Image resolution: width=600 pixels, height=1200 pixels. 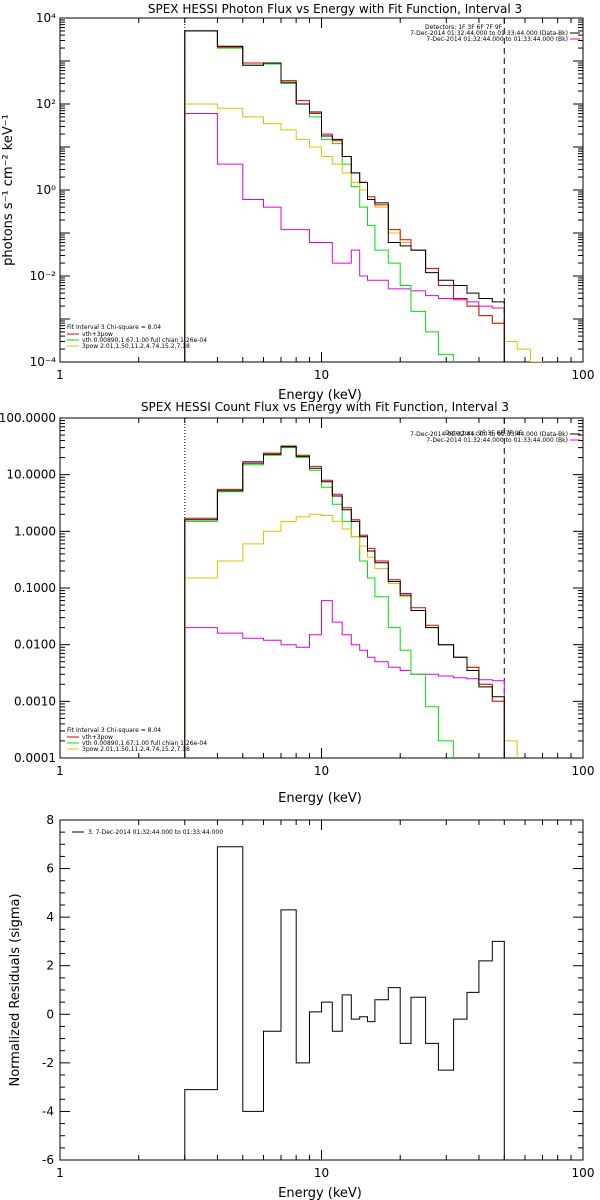 What do you see at coordinates (136, 346) in the screenshot?
I see `photon-fit-legend-entry: 3pow 2.01,1.50,11.2,4.74,15.2,7.18` at bounding box center [136, 346].